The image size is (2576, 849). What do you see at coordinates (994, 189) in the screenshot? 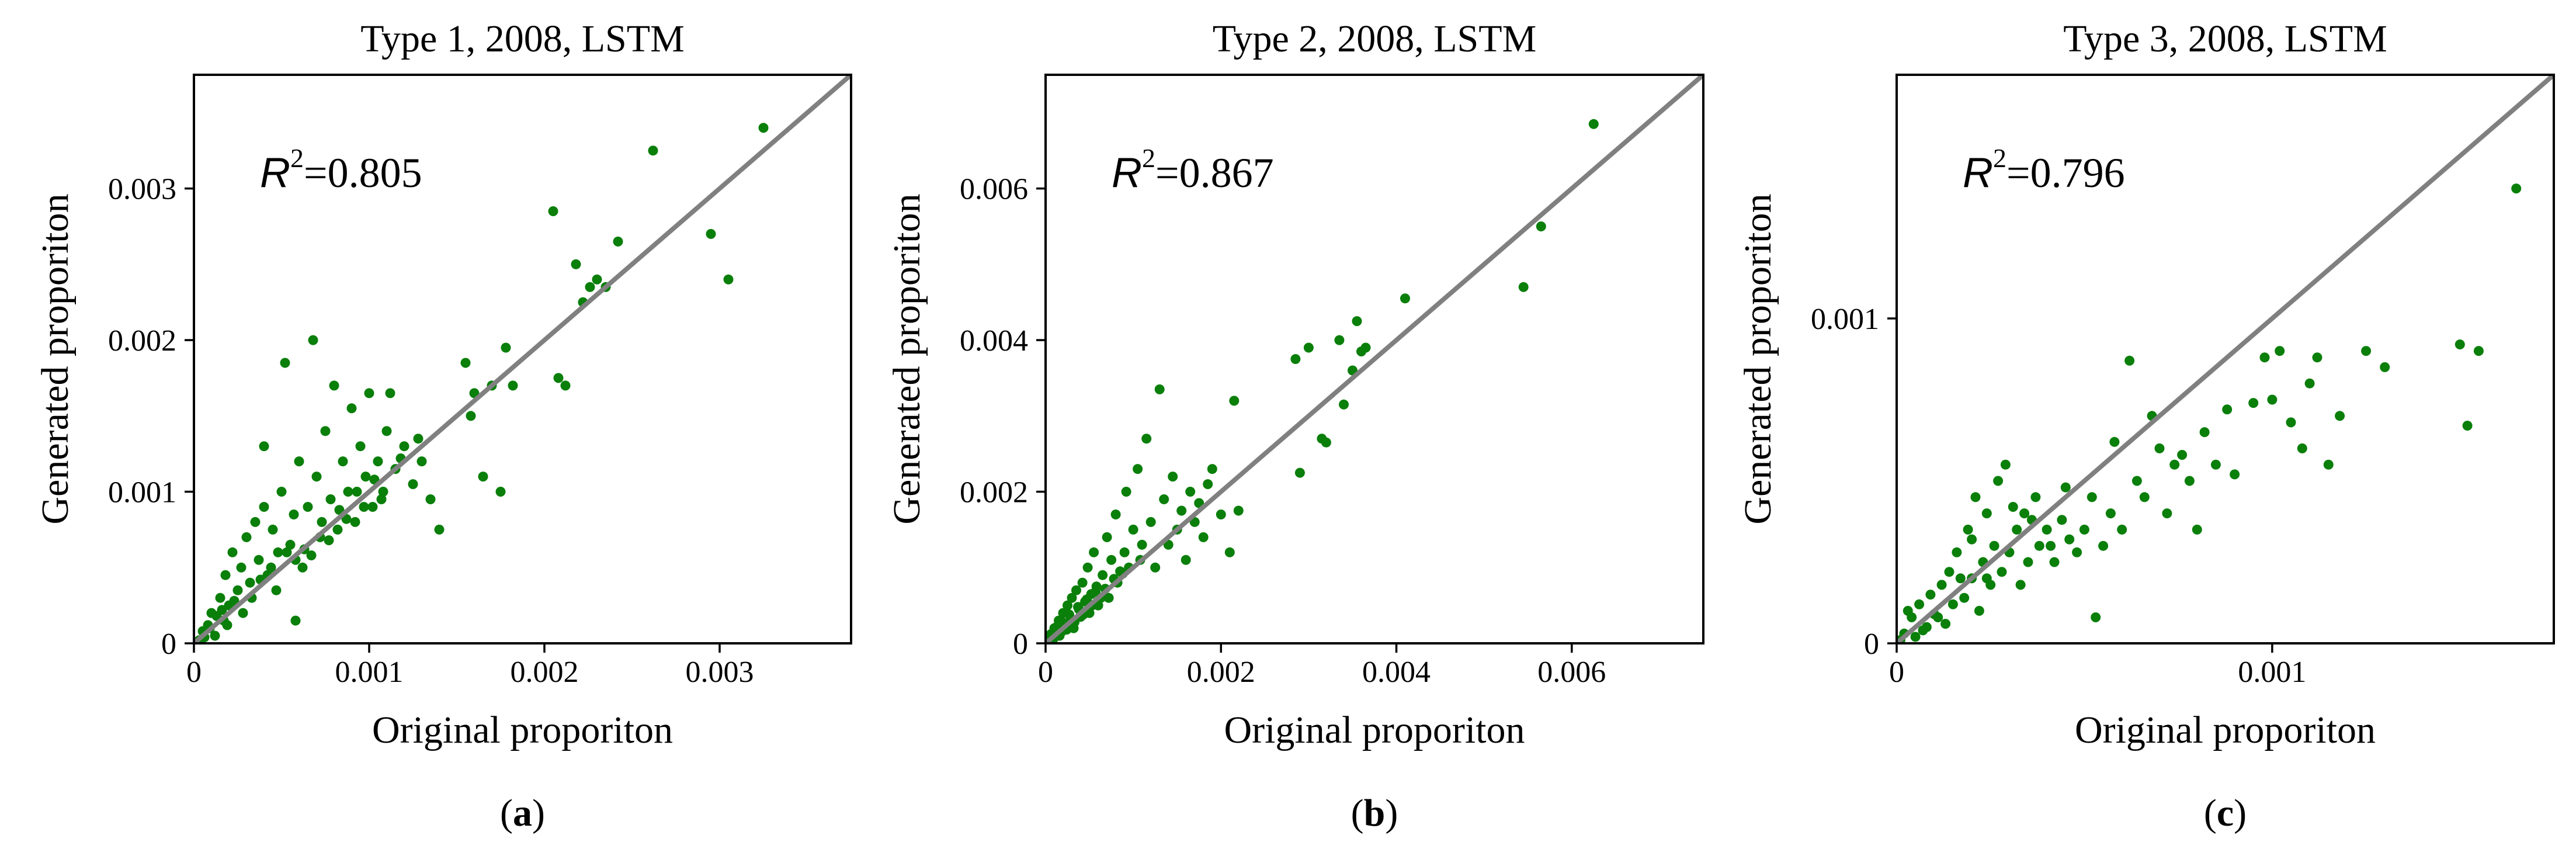
I see `y-tick-label: 0.006` at bounding box center [994, 189].